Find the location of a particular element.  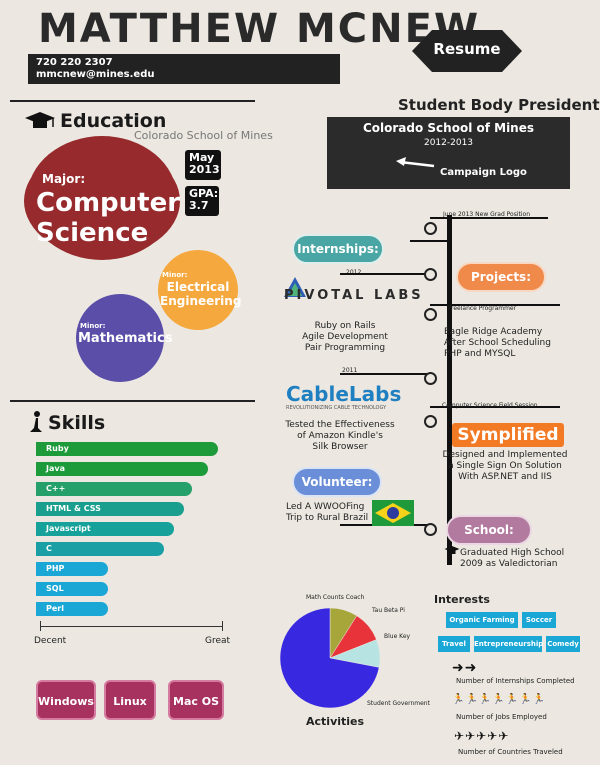

major-circle is located at coordinates (102, 198).